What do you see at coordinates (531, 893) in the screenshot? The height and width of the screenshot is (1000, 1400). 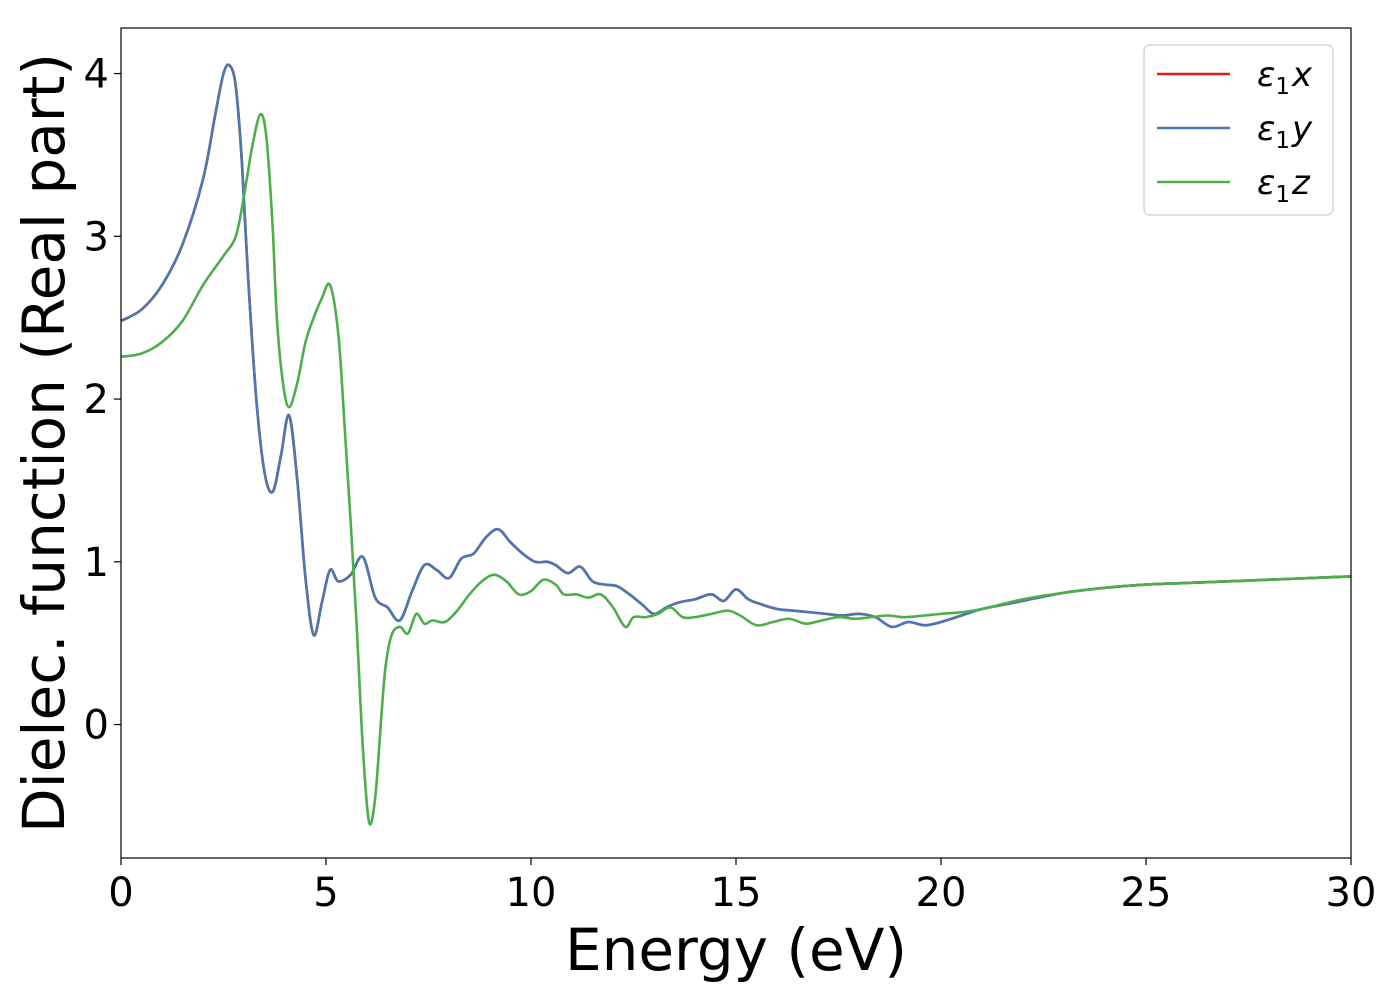 I see `x-tick-label: 10` at bounding box center [531, 893].